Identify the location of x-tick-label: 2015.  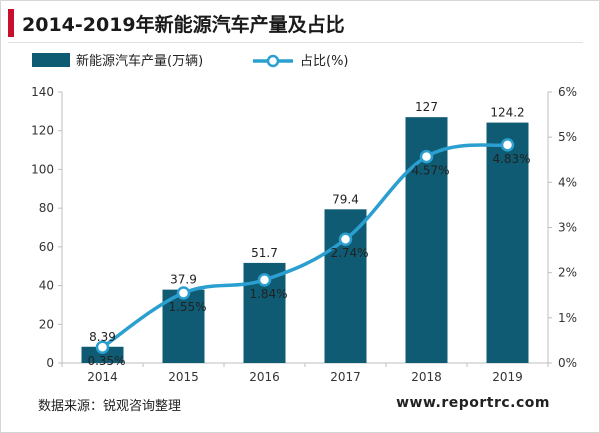
(183, 377).